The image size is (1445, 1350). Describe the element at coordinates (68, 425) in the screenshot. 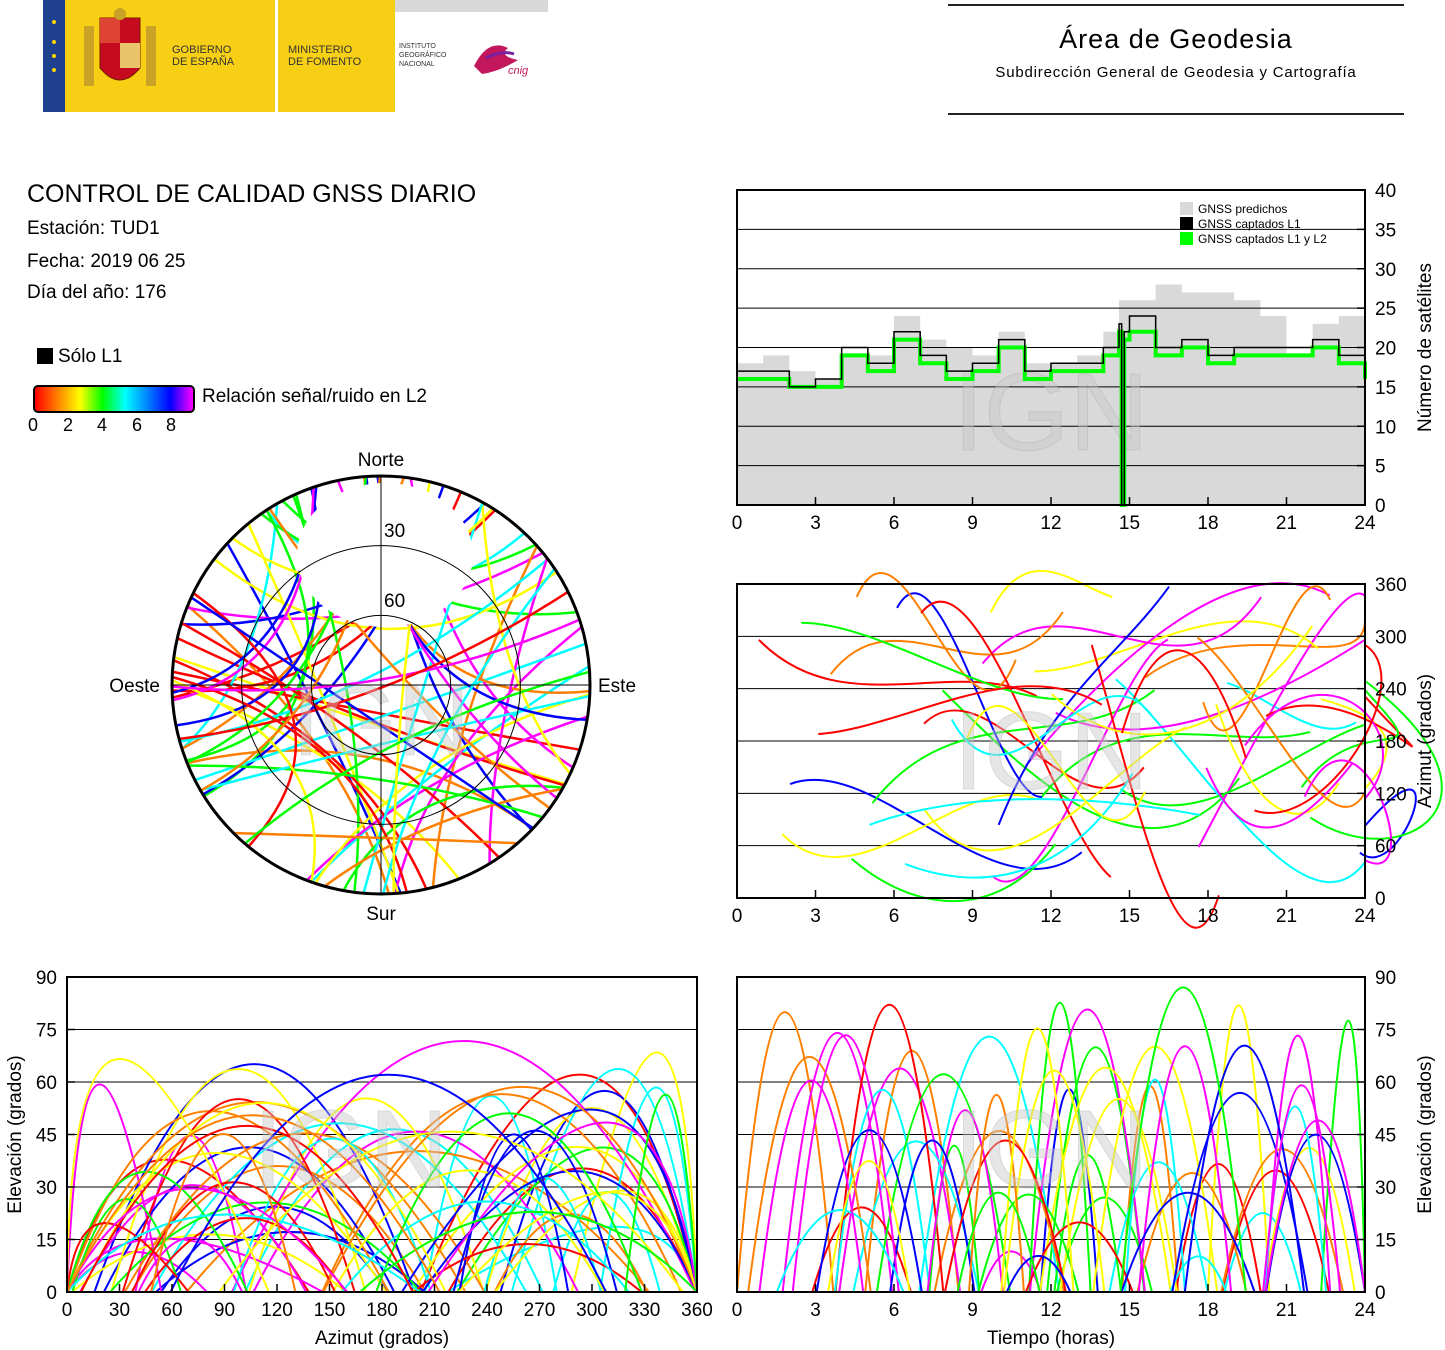

I see `snr-tick: 2` at that location.